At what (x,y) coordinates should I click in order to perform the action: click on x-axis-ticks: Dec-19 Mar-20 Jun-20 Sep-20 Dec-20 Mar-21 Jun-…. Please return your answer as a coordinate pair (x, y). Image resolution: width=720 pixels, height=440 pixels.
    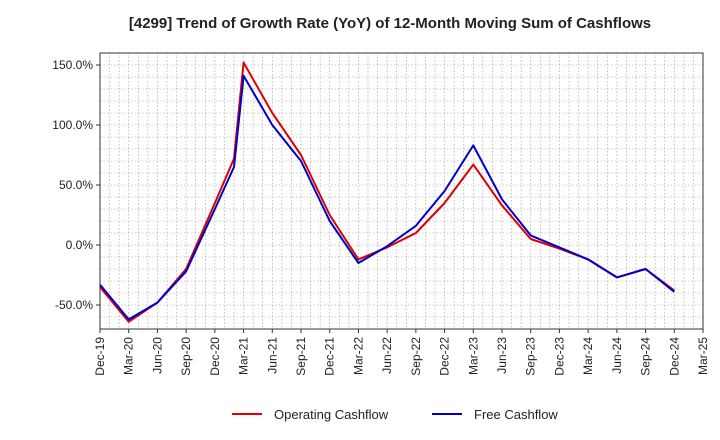
    Looking at the image, I should click on (401, 352).